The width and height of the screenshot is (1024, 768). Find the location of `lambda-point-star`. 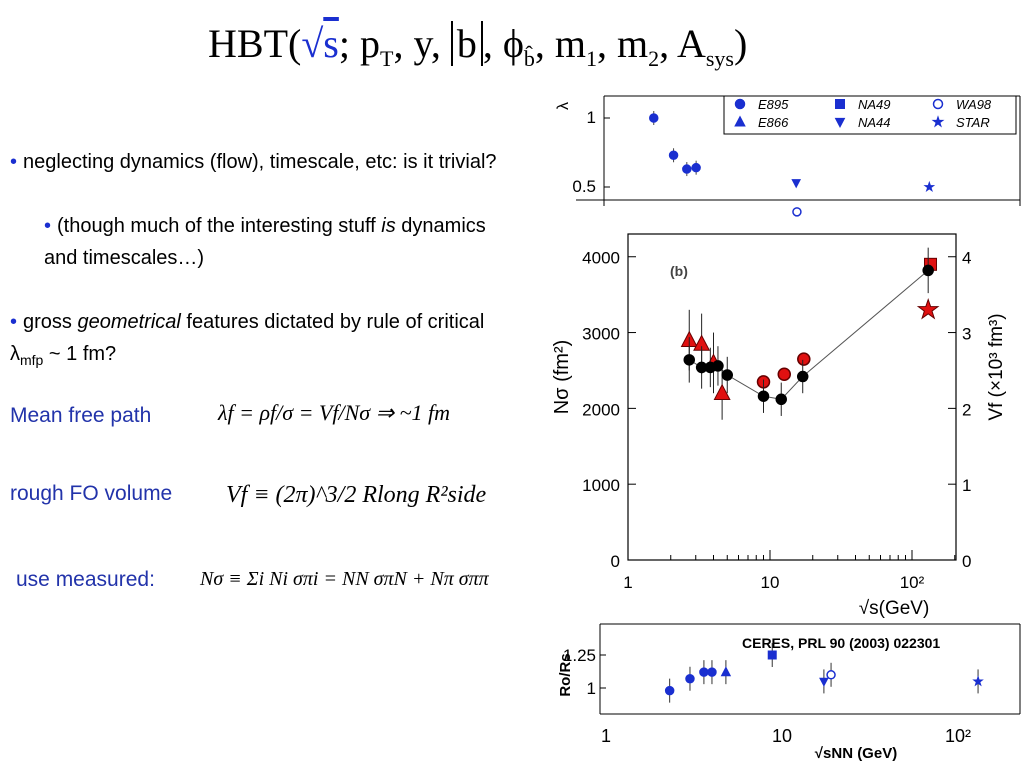

lambda-point-star is located at coordinates (929, 186).